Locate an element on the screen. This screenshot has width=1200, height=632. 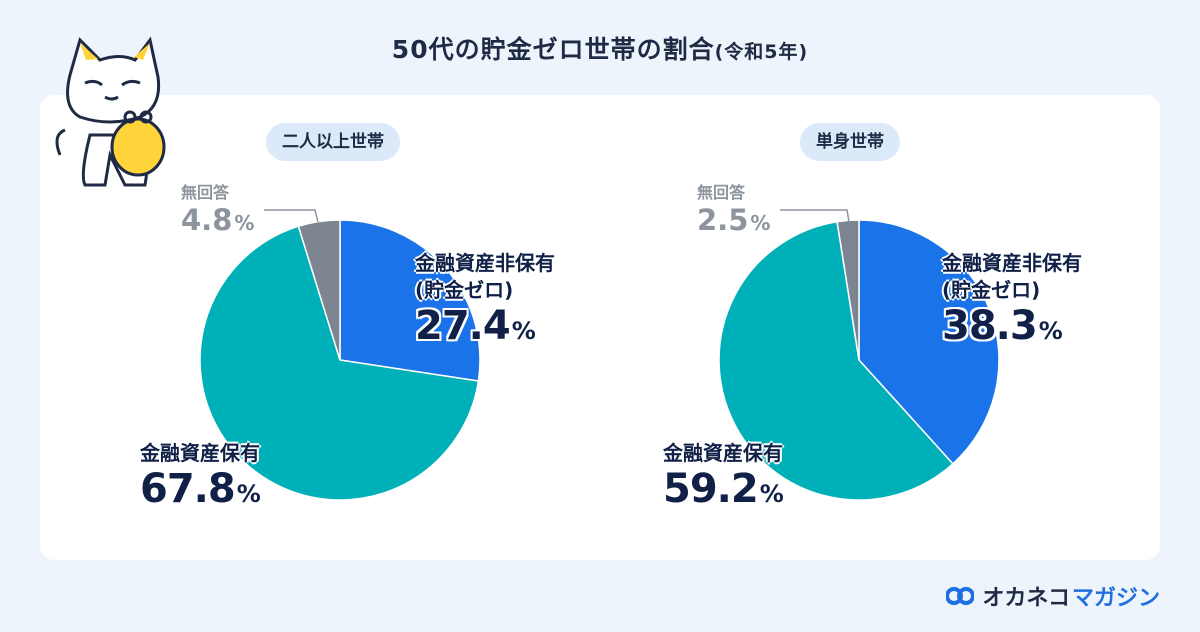
cat-mascot-icon is located at coordinates (110, 111).